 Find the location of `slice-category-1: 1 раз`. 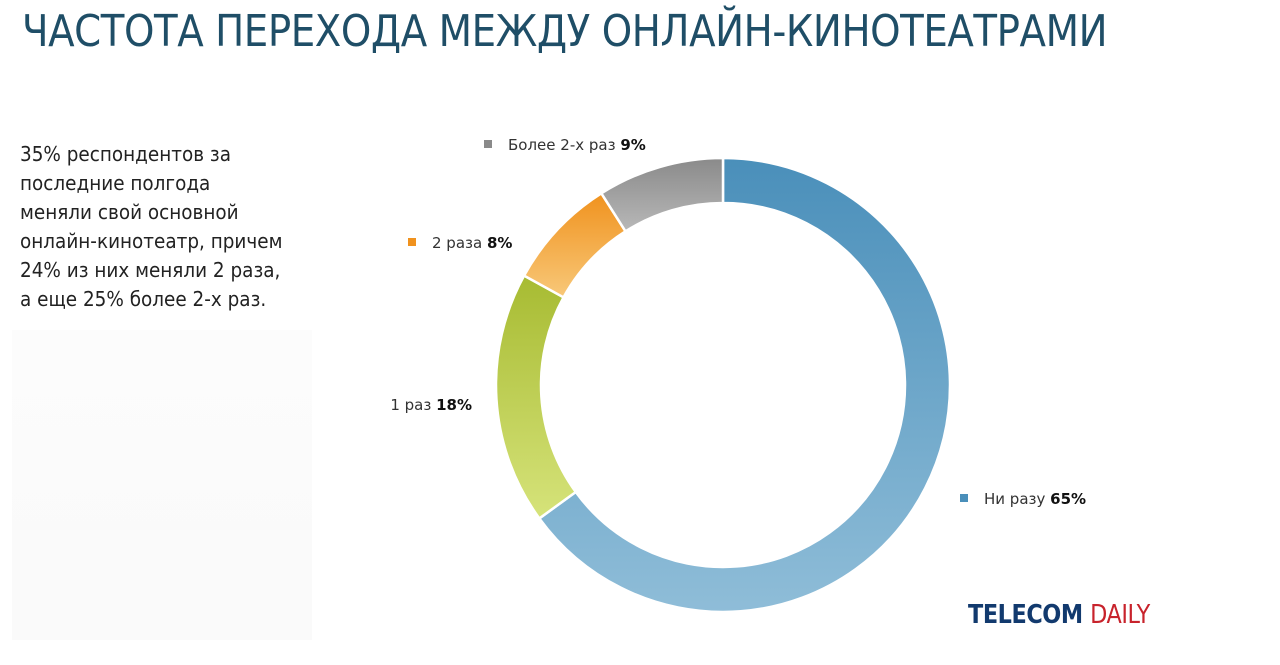

slice-category-1: 1 раз is located at coordinates (413, 405).